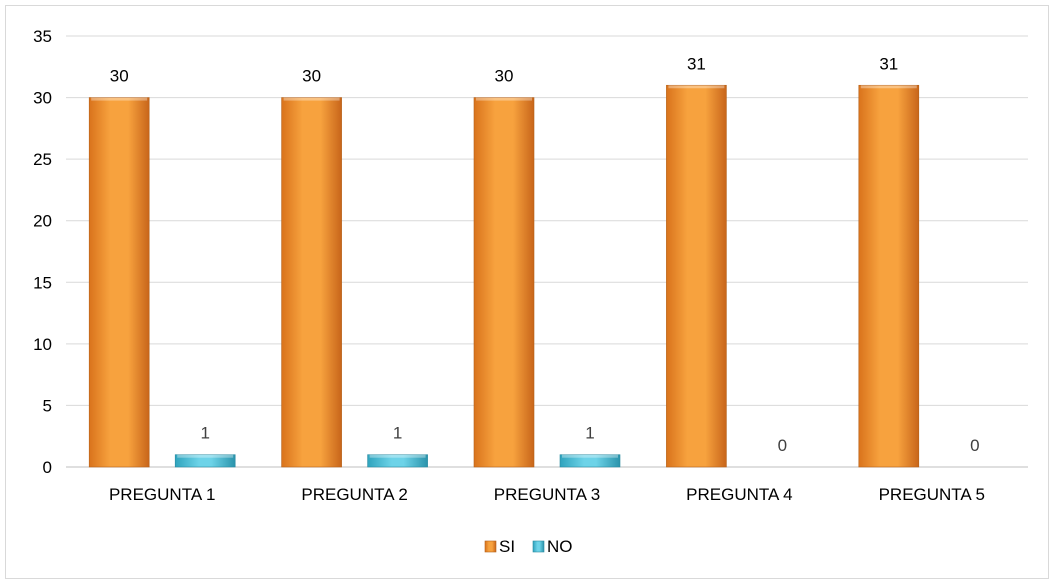 The image size is (1056, 586). I want to click on y-tick-label: 35, so click(42, 36).